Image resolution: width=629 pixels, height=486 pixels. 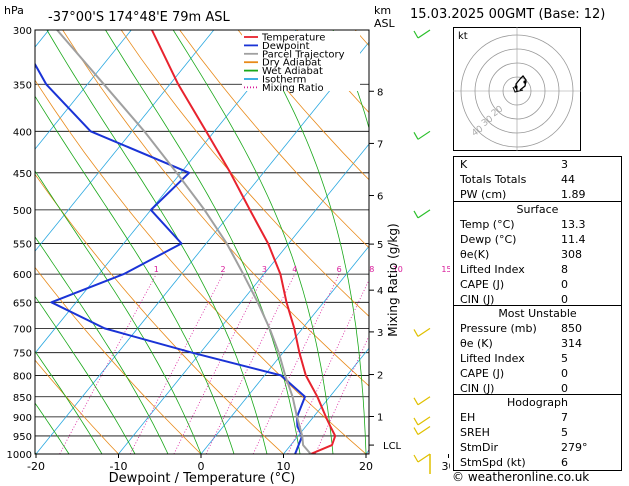 I want to click on height-tick-label: 4, so click(x=380, y=291).